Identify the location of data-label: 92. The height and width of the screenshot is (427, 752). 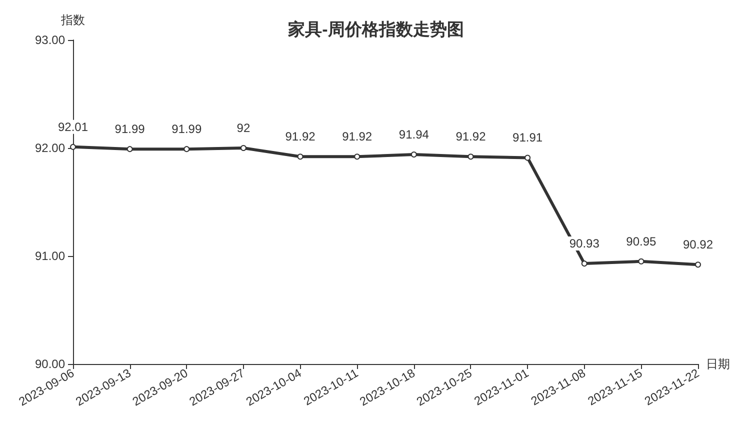
(243, 128).